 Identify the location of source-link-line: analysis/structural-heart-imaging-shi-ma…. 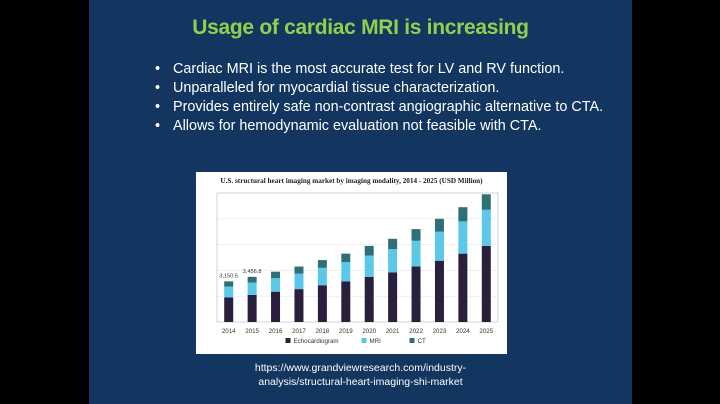
(360, 382).